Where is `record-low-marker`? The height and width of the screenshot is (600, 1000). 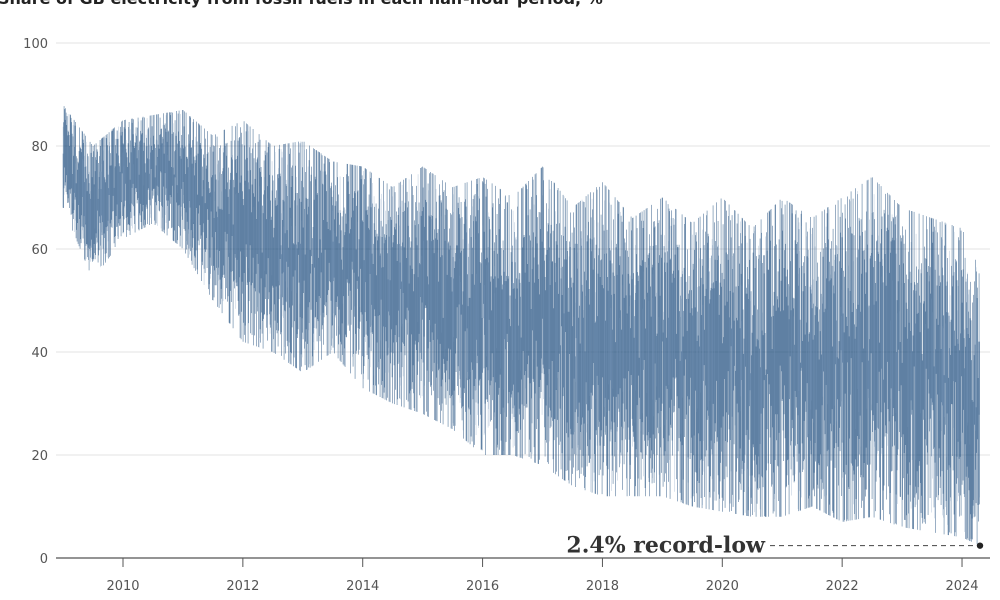 record-low-marker is located at coordinates (980, 545).